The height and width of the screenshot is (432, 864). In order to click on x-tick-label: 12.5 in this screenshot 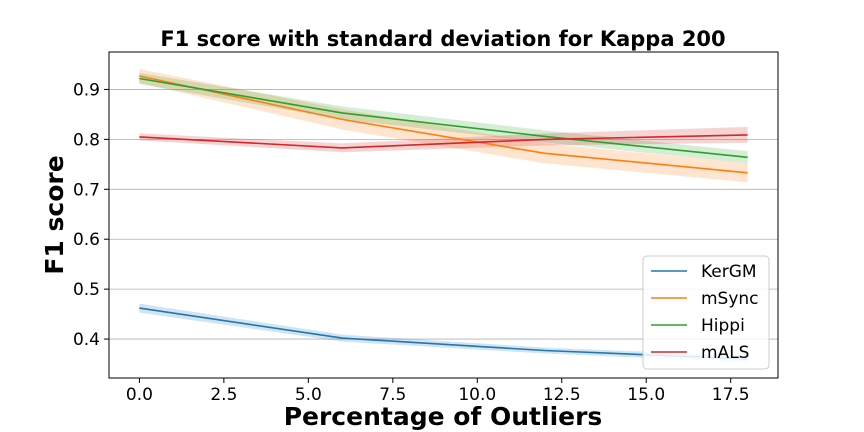, I will do `click(562, 395)`.